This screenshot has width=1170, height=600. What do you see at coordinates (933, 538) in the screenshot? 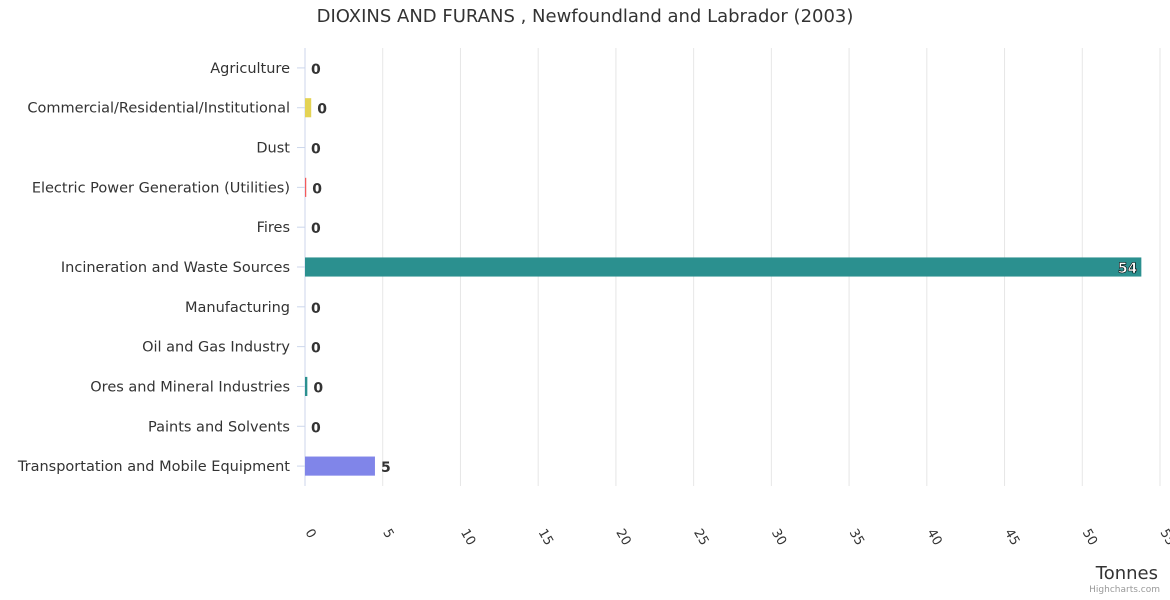
I see `x-tick-label: 40` at bounding box center [933, 538].